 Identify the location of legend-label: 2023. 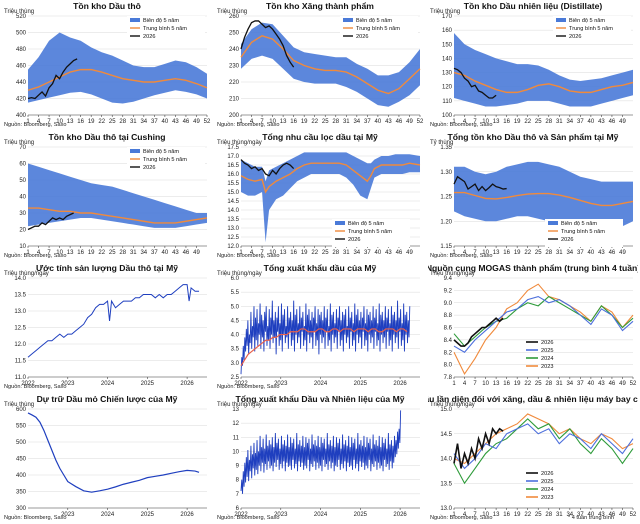
(547, 367).